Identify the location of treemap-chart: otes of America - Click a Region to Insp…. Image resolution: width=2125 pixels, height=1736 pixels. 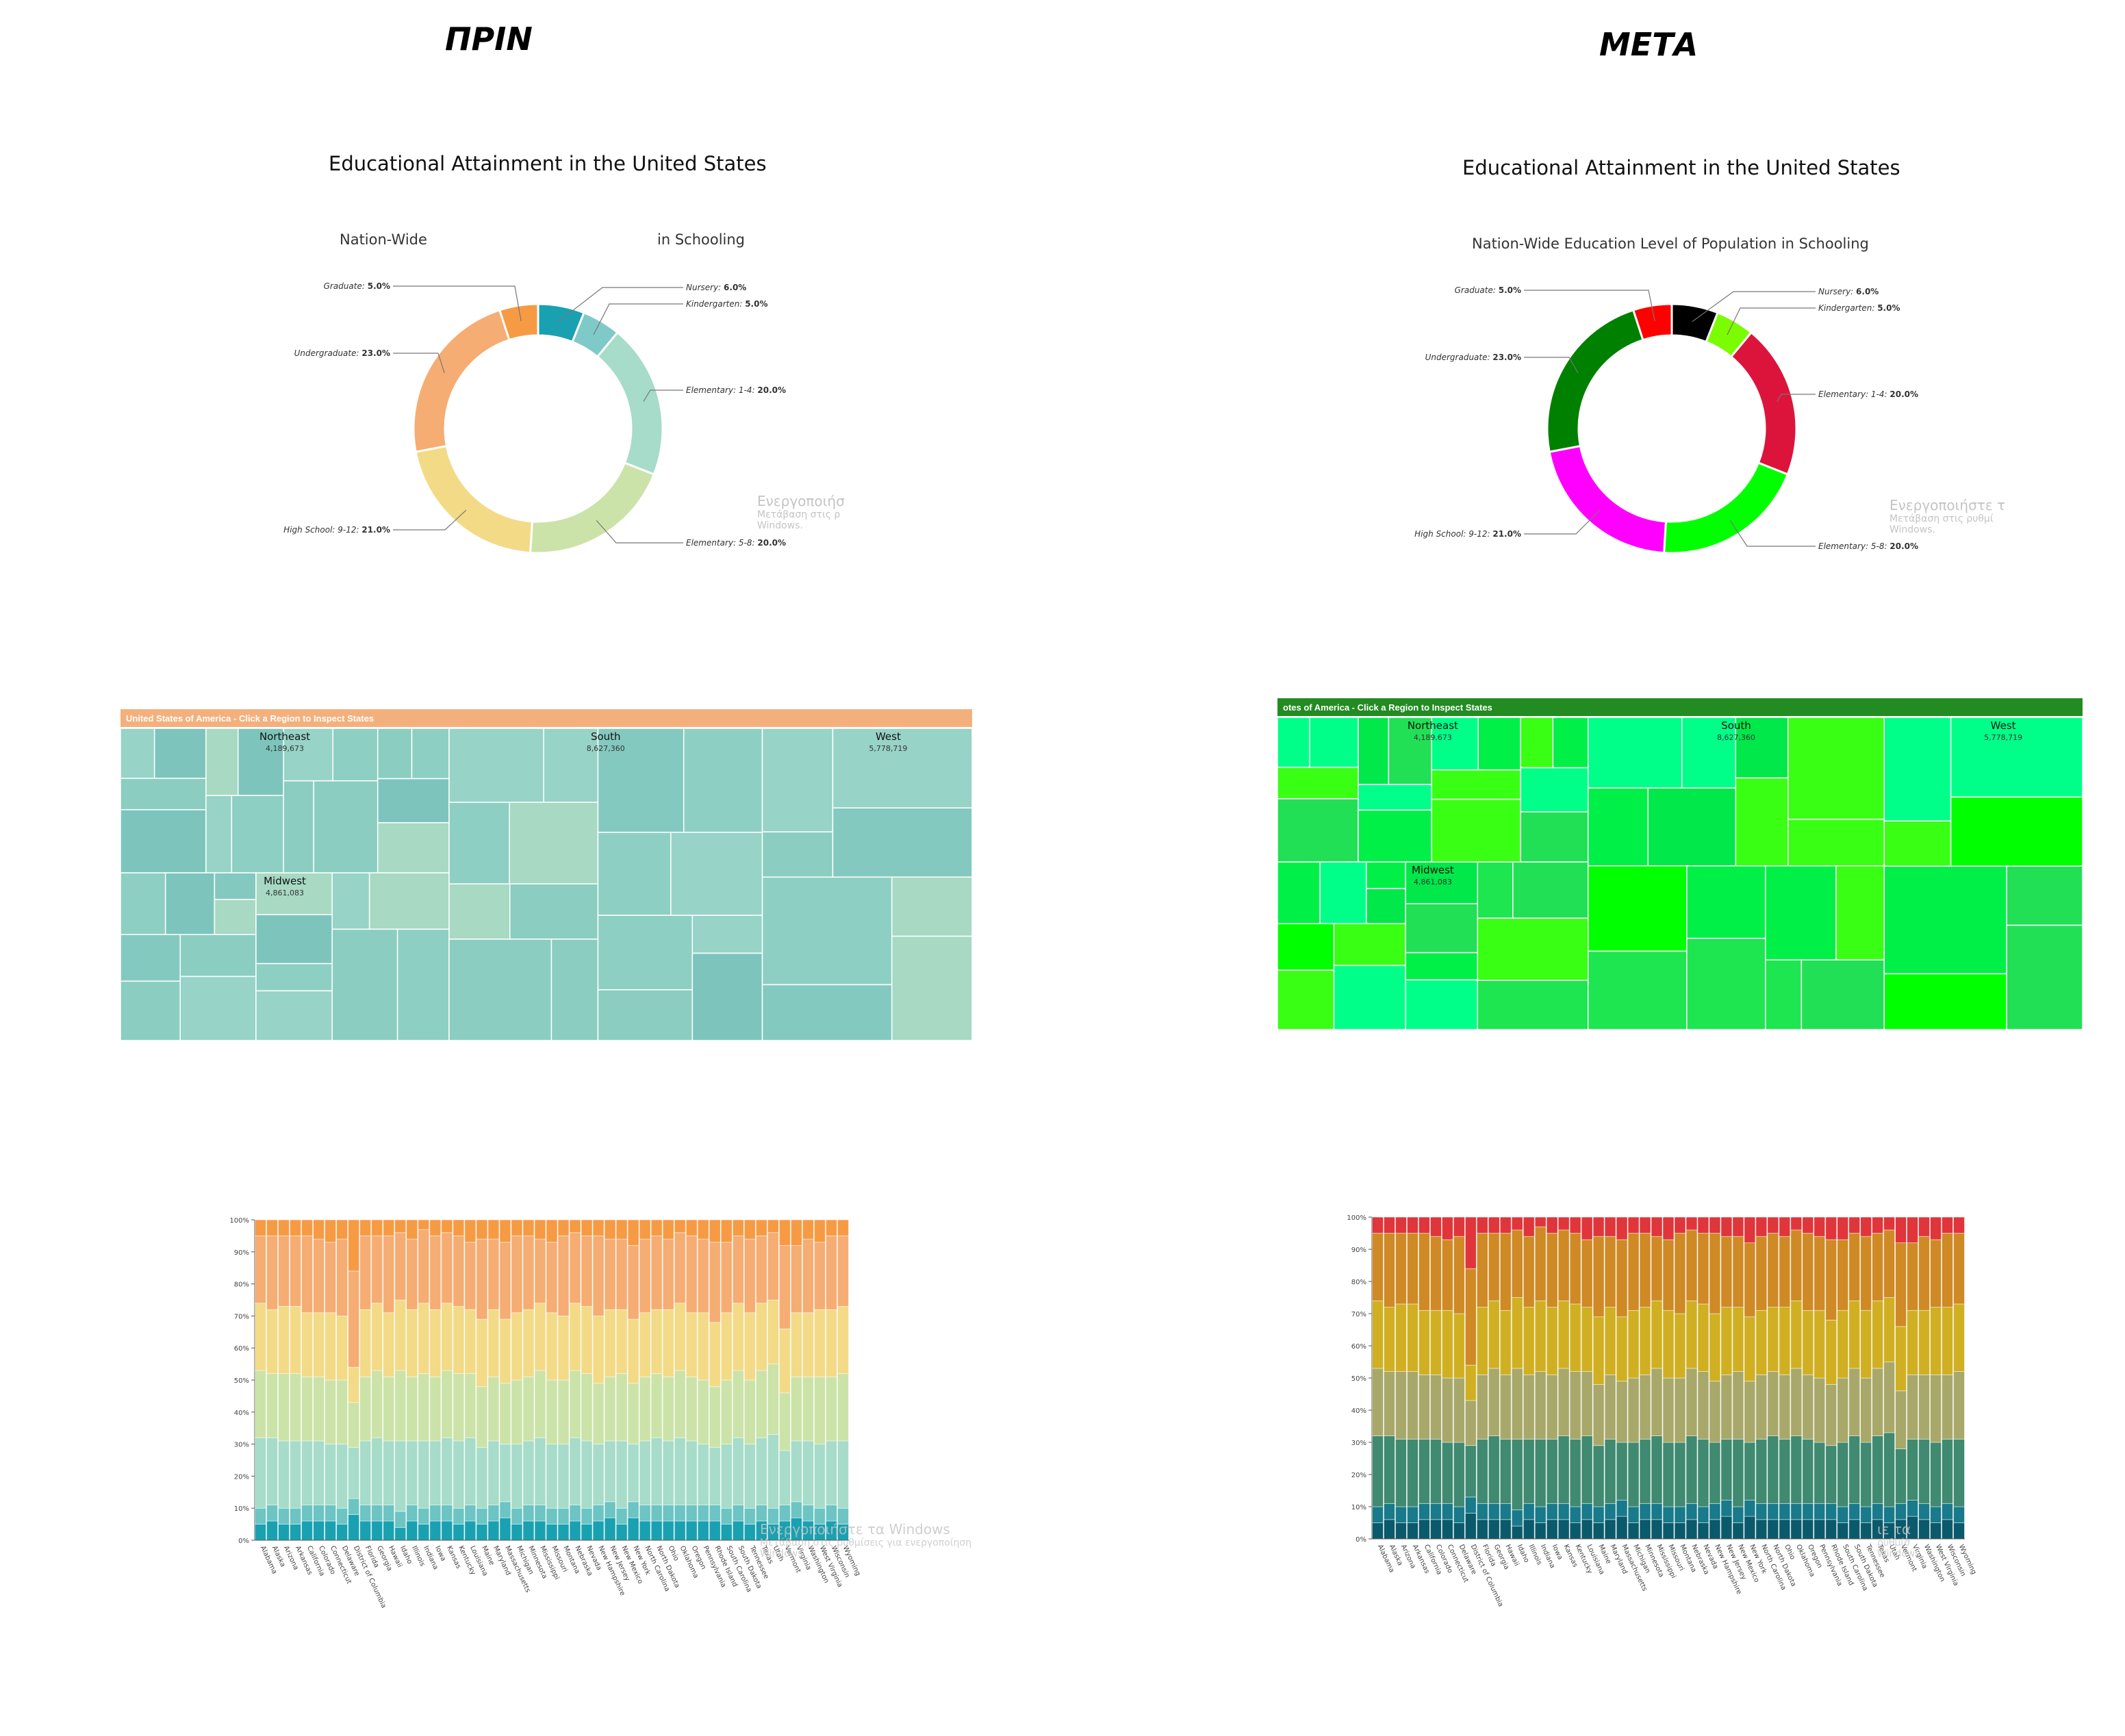
(1680, 864).